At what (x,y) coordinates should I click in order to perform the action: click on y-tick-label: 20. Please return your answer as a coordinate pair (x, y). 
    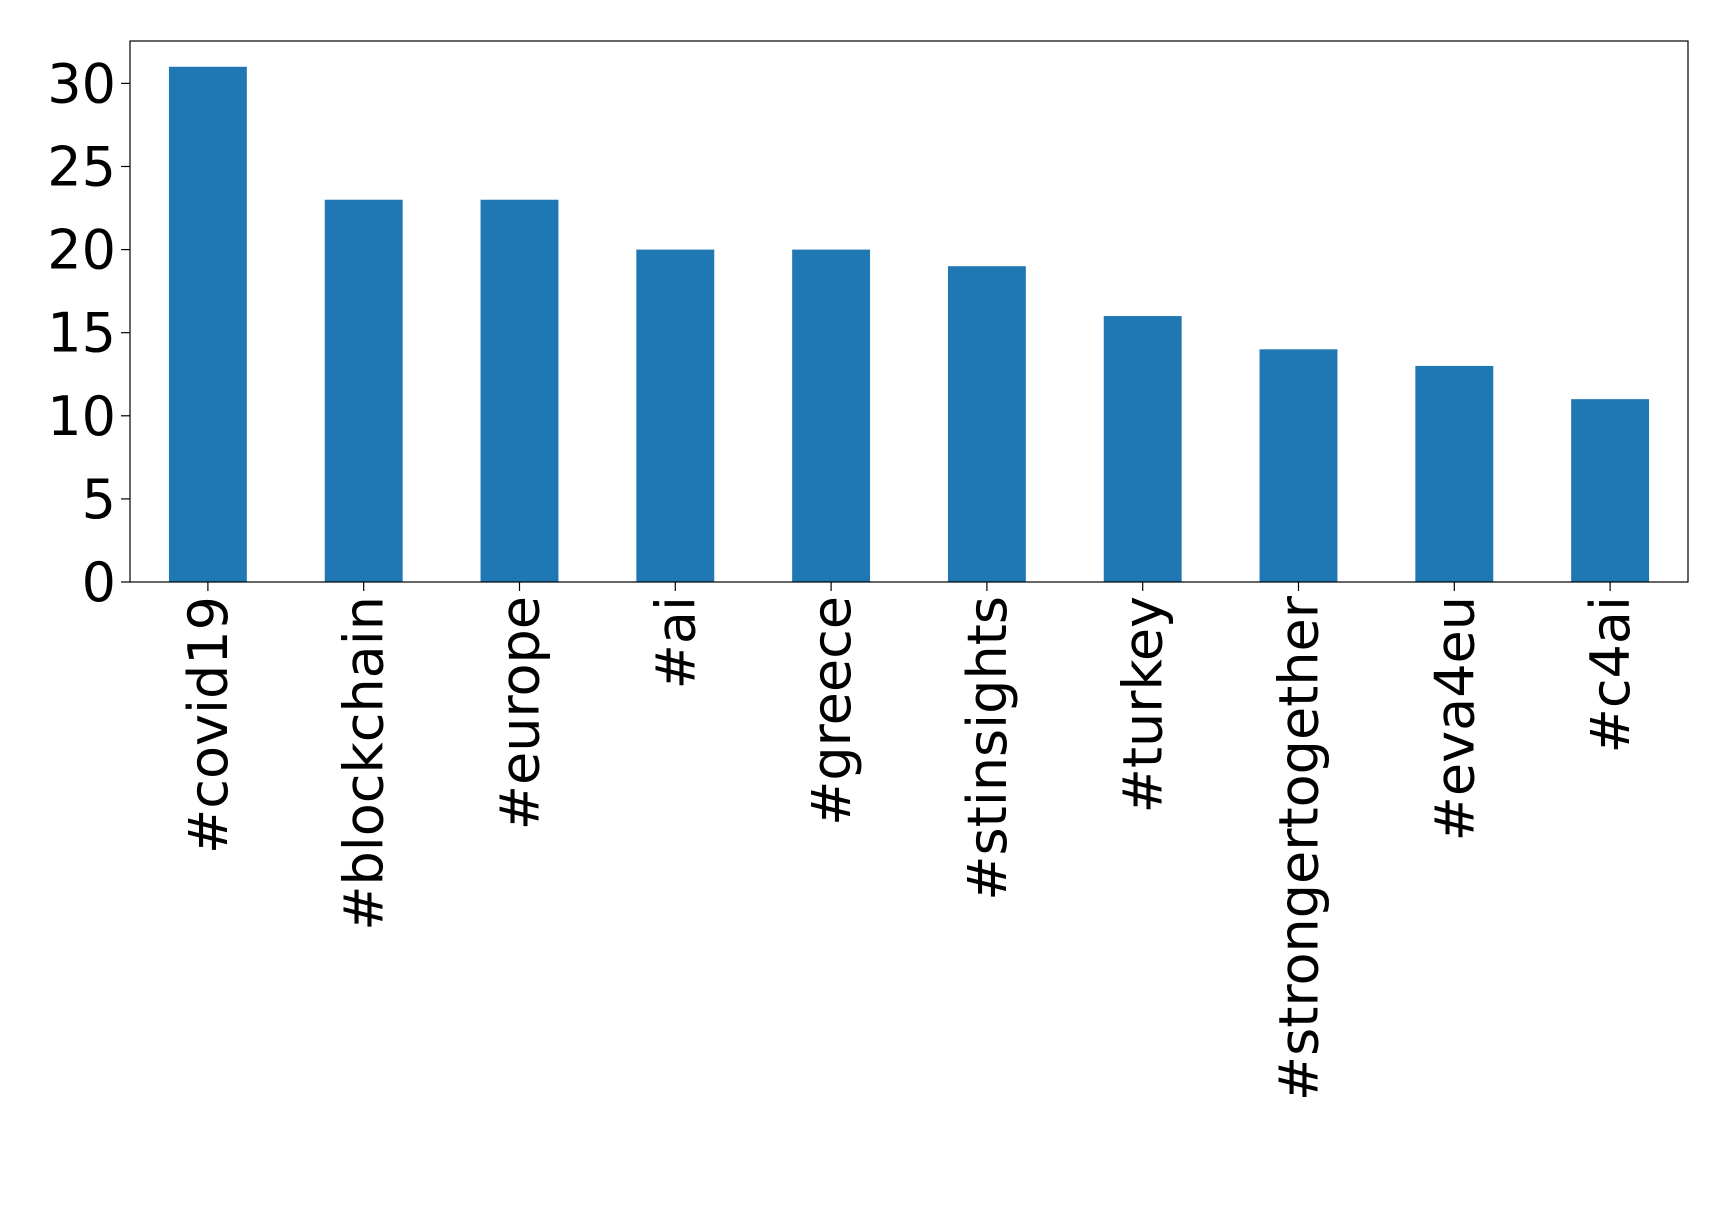
    Looking at the image, I should click on (81, 250).